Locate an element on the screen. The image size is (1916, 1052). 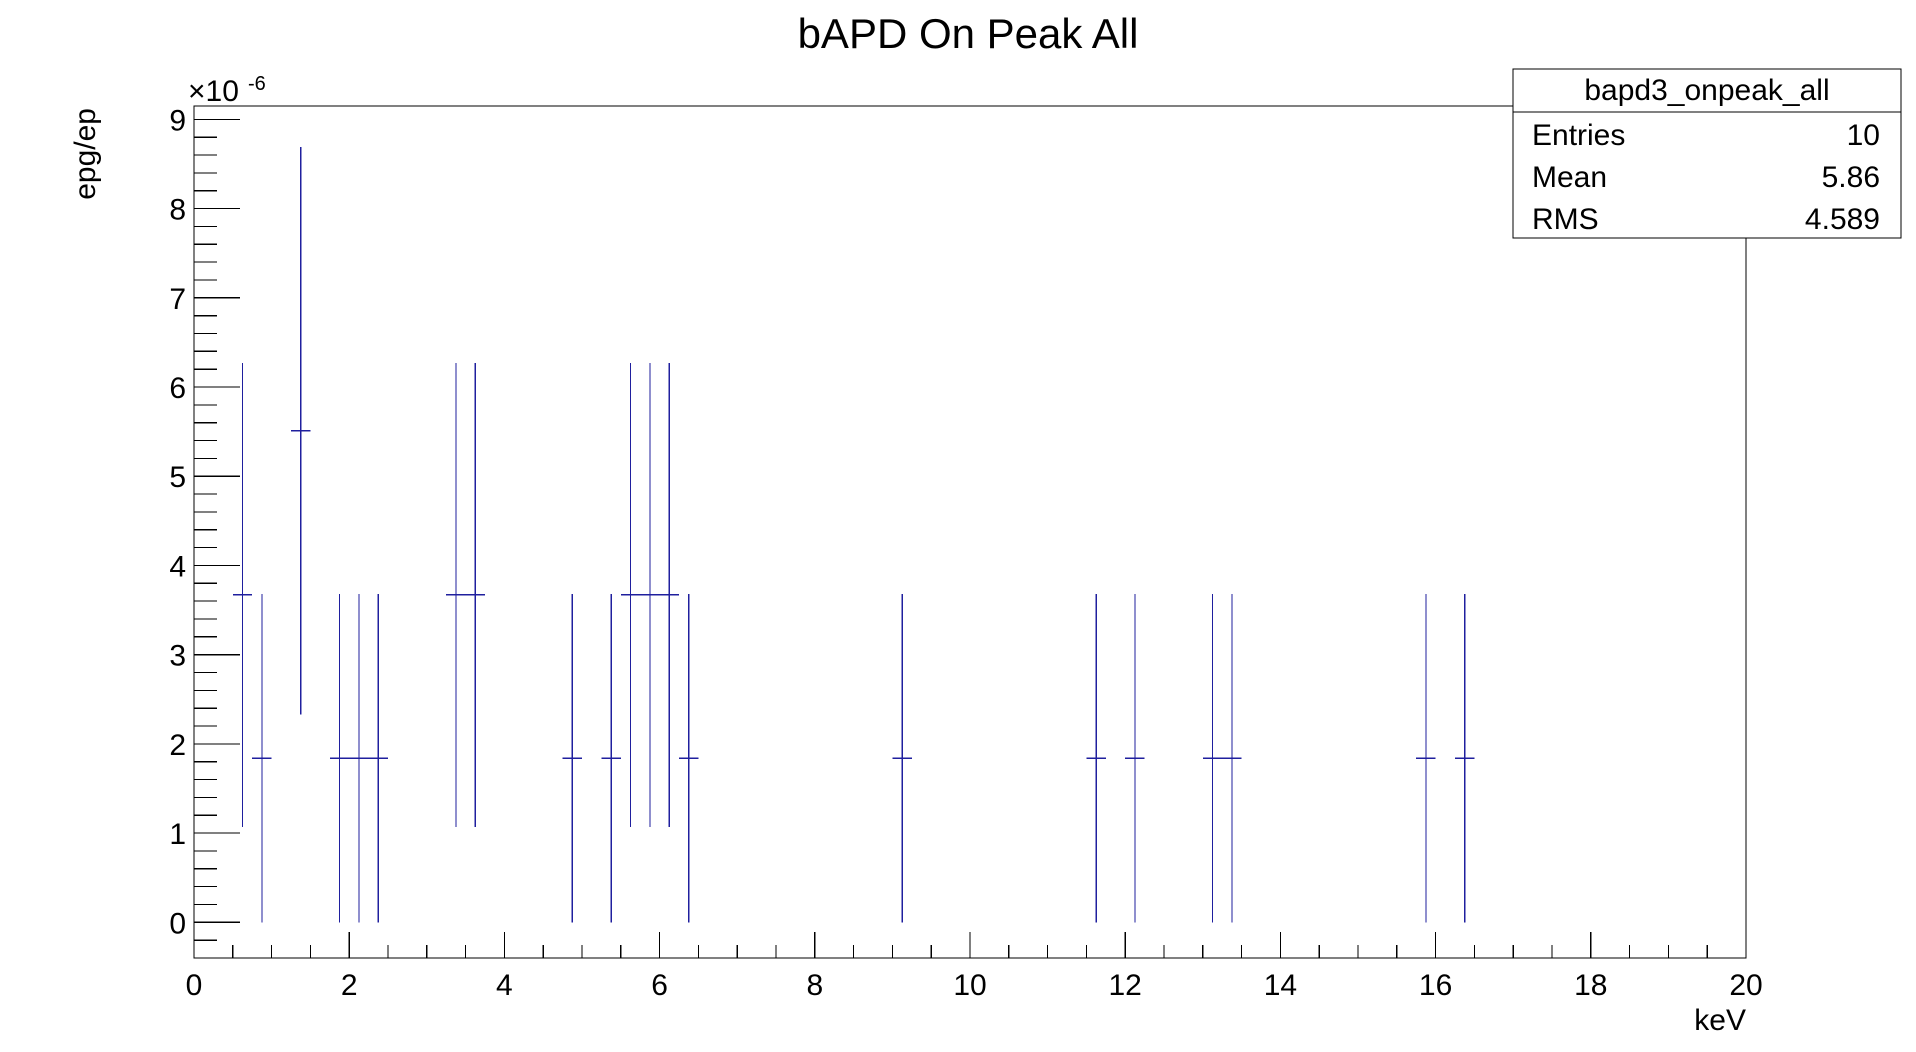
y-tick-label: 3 is located at coordinates (177, 656).